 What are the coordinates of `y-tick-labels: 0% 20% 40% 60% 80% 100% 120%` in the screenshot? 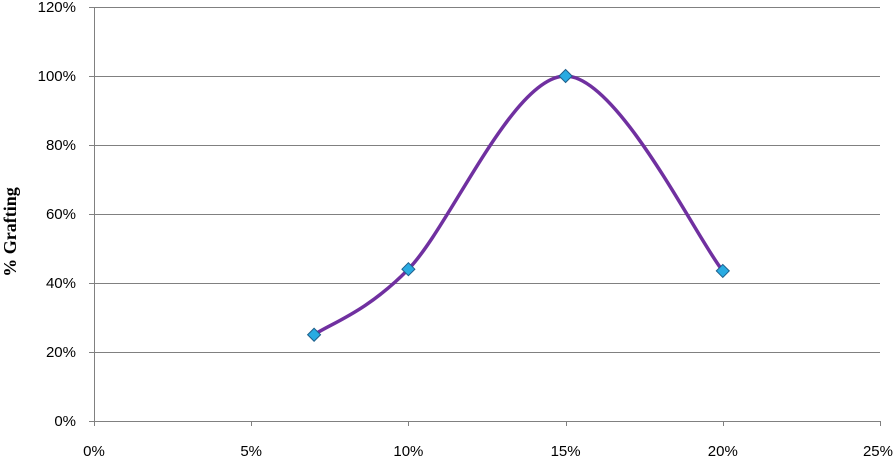 It's located at (66, 215).